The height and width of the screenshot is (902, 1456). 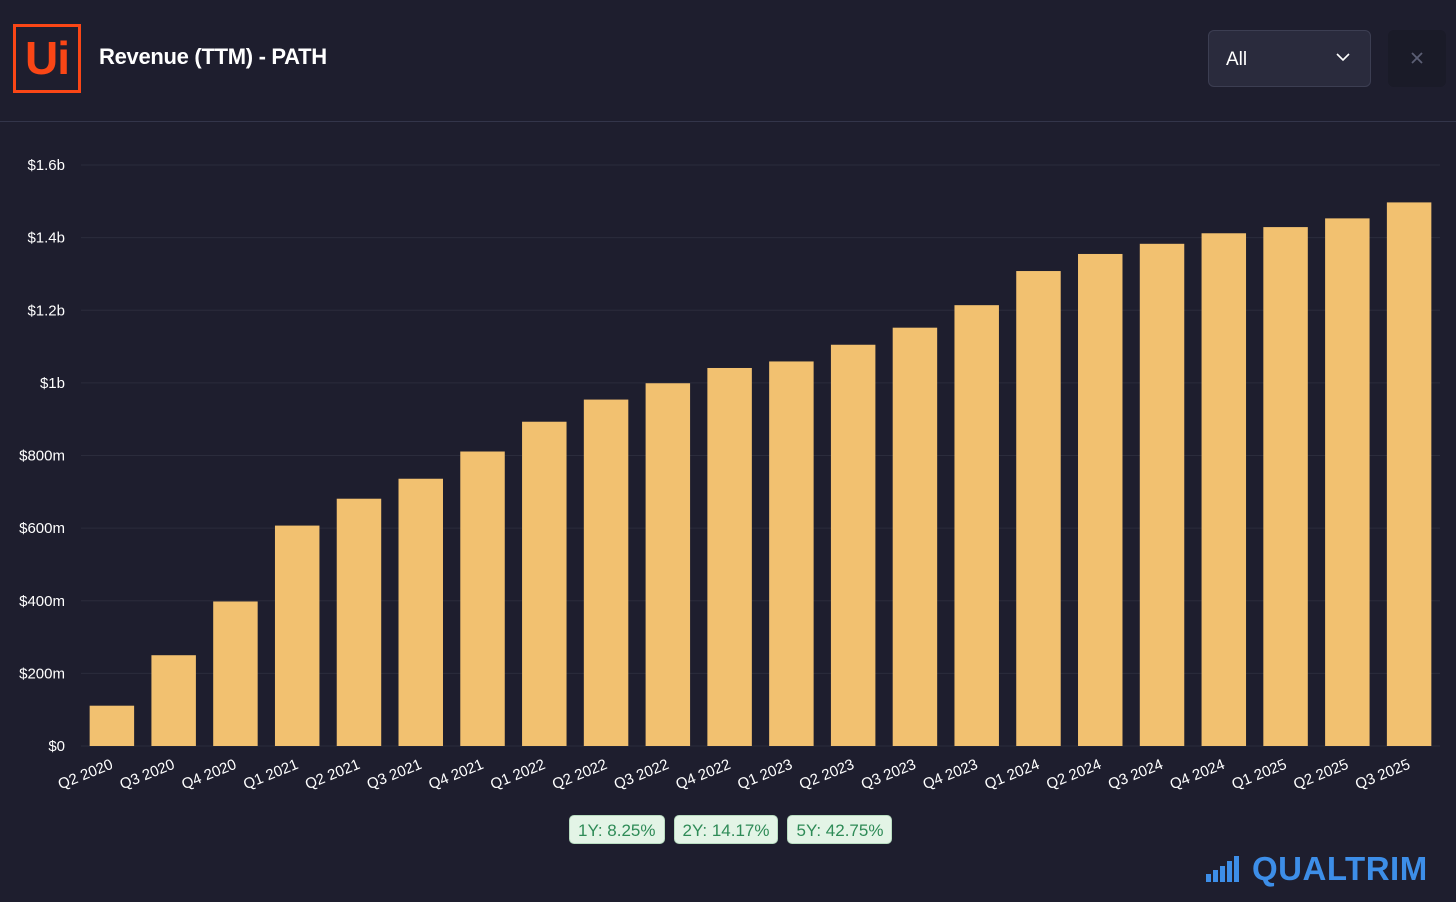 I want to click on bar-q2-2024, so click(x=1100, y=499).